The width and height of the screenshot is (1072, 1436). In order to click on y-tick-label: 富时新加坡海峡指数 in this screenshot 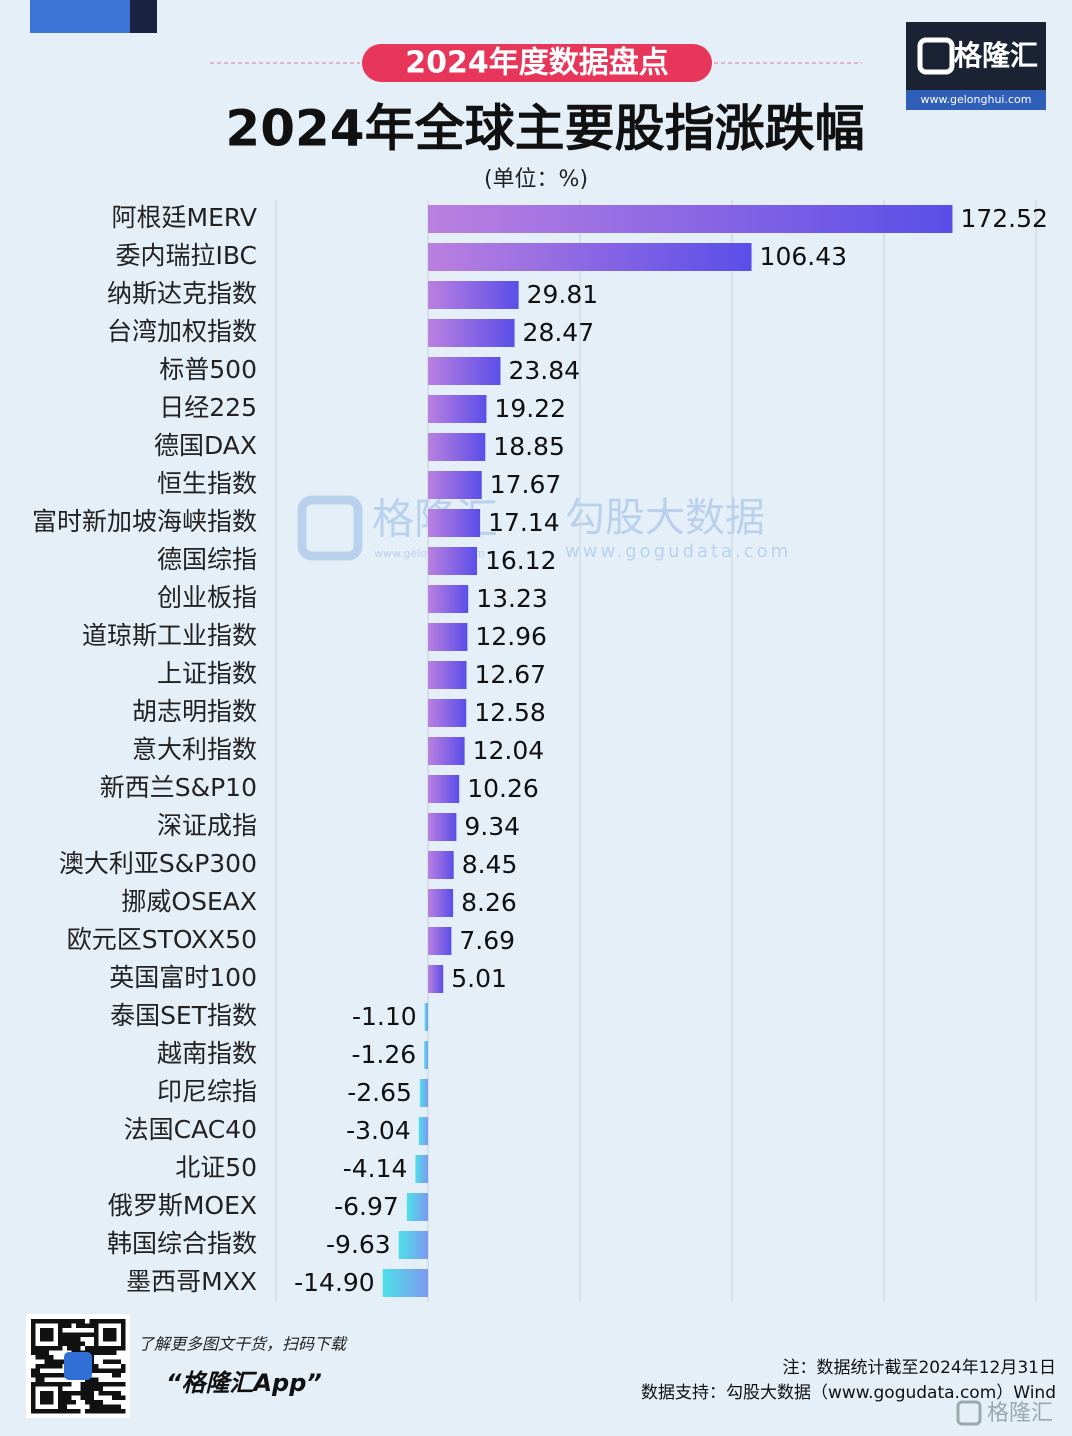, I will do `click(144, 521)`.